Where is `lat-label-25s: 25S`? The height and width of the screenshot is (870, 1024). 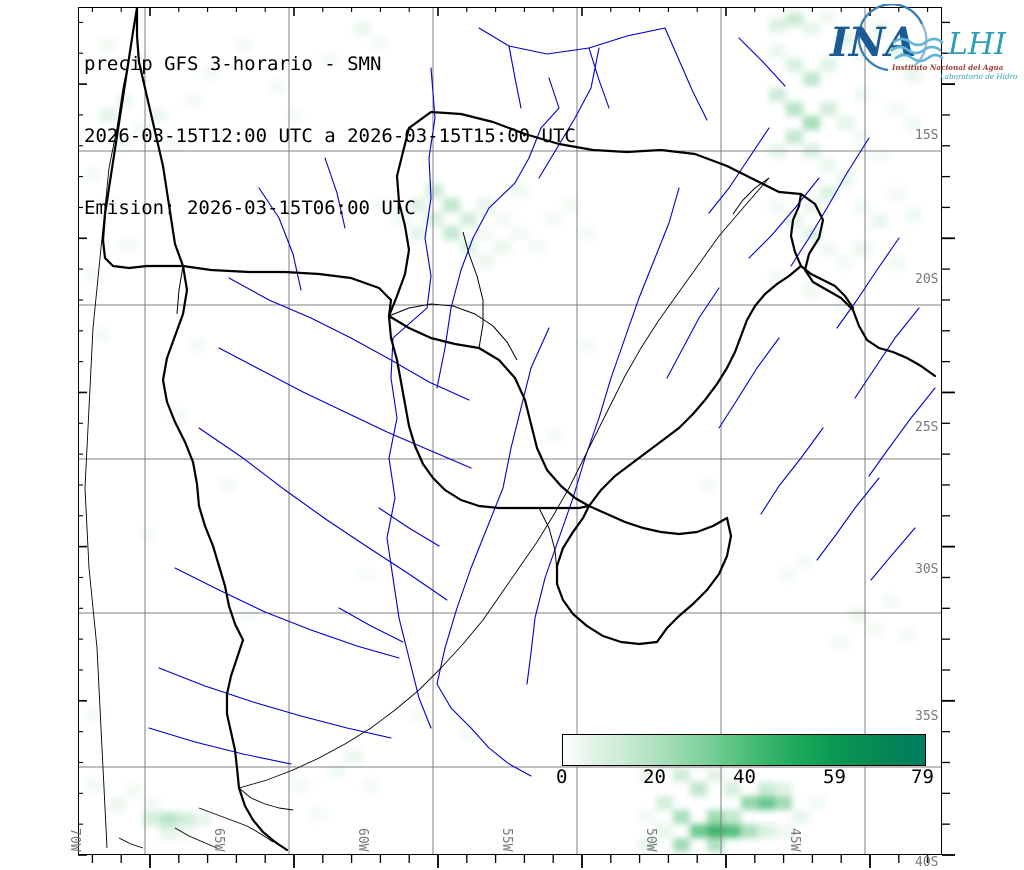 lat-label-25s: 25S is located at coordinates (927, 427).